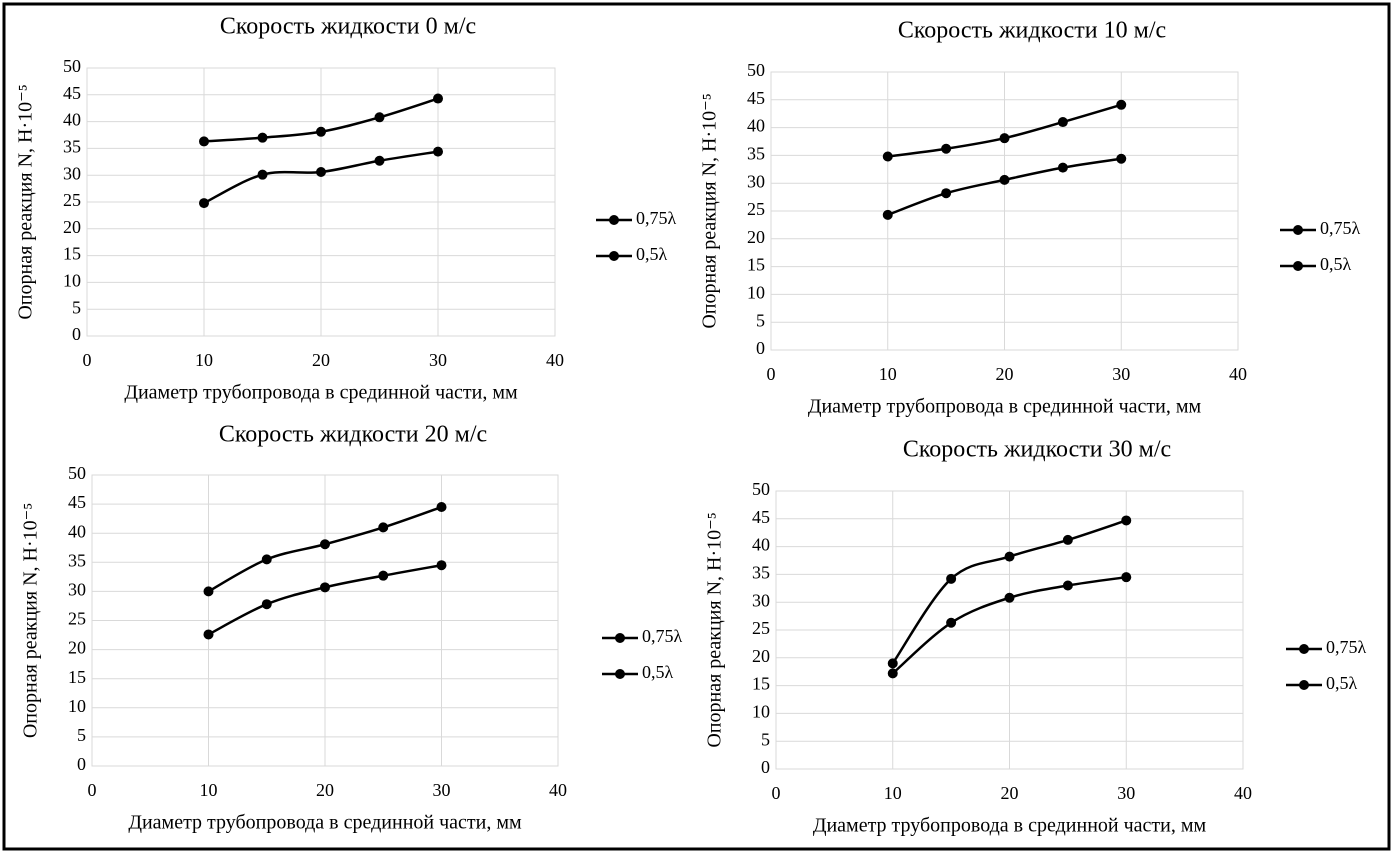  Describe the element at coordinates (77, 502) in the screenshot. I see `y-tick-label: 45` at that location.